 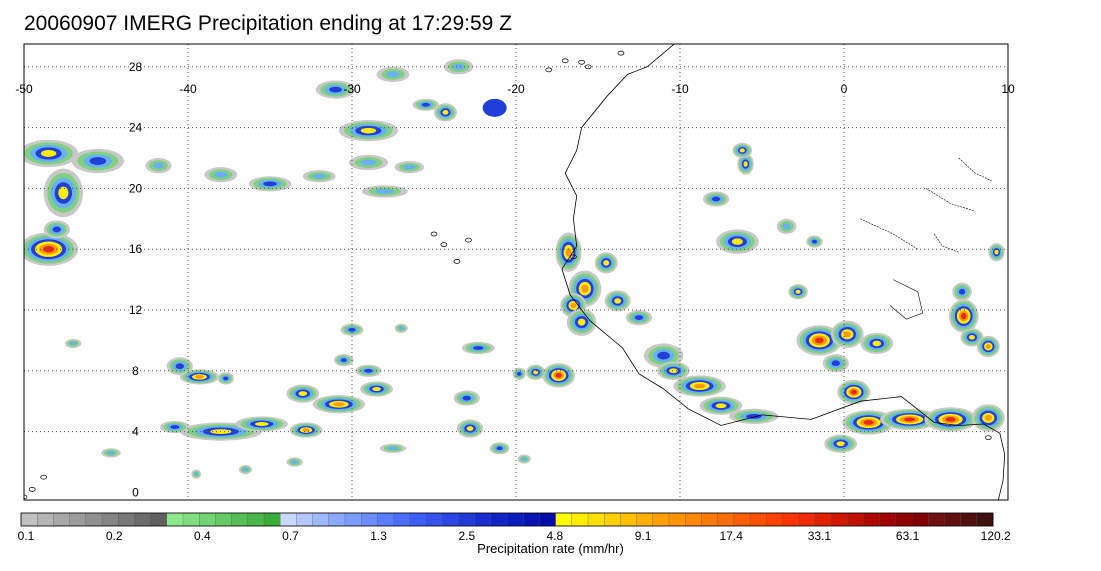 What do you see at coordinates (24, 89) in the screenshot?
I see `lon-tick-label: -50` at bounding box center [24, 89].